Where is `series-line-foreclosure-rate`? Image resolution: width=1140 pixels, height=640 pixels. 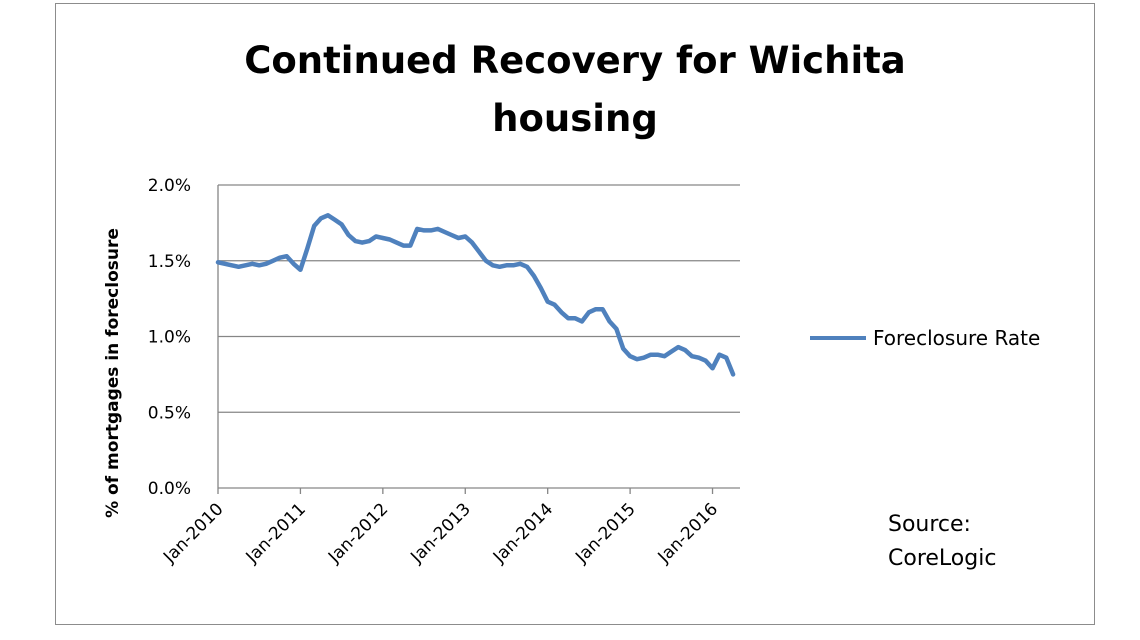 series-line-foreclosure-rate is located at coordinates (475, 295).